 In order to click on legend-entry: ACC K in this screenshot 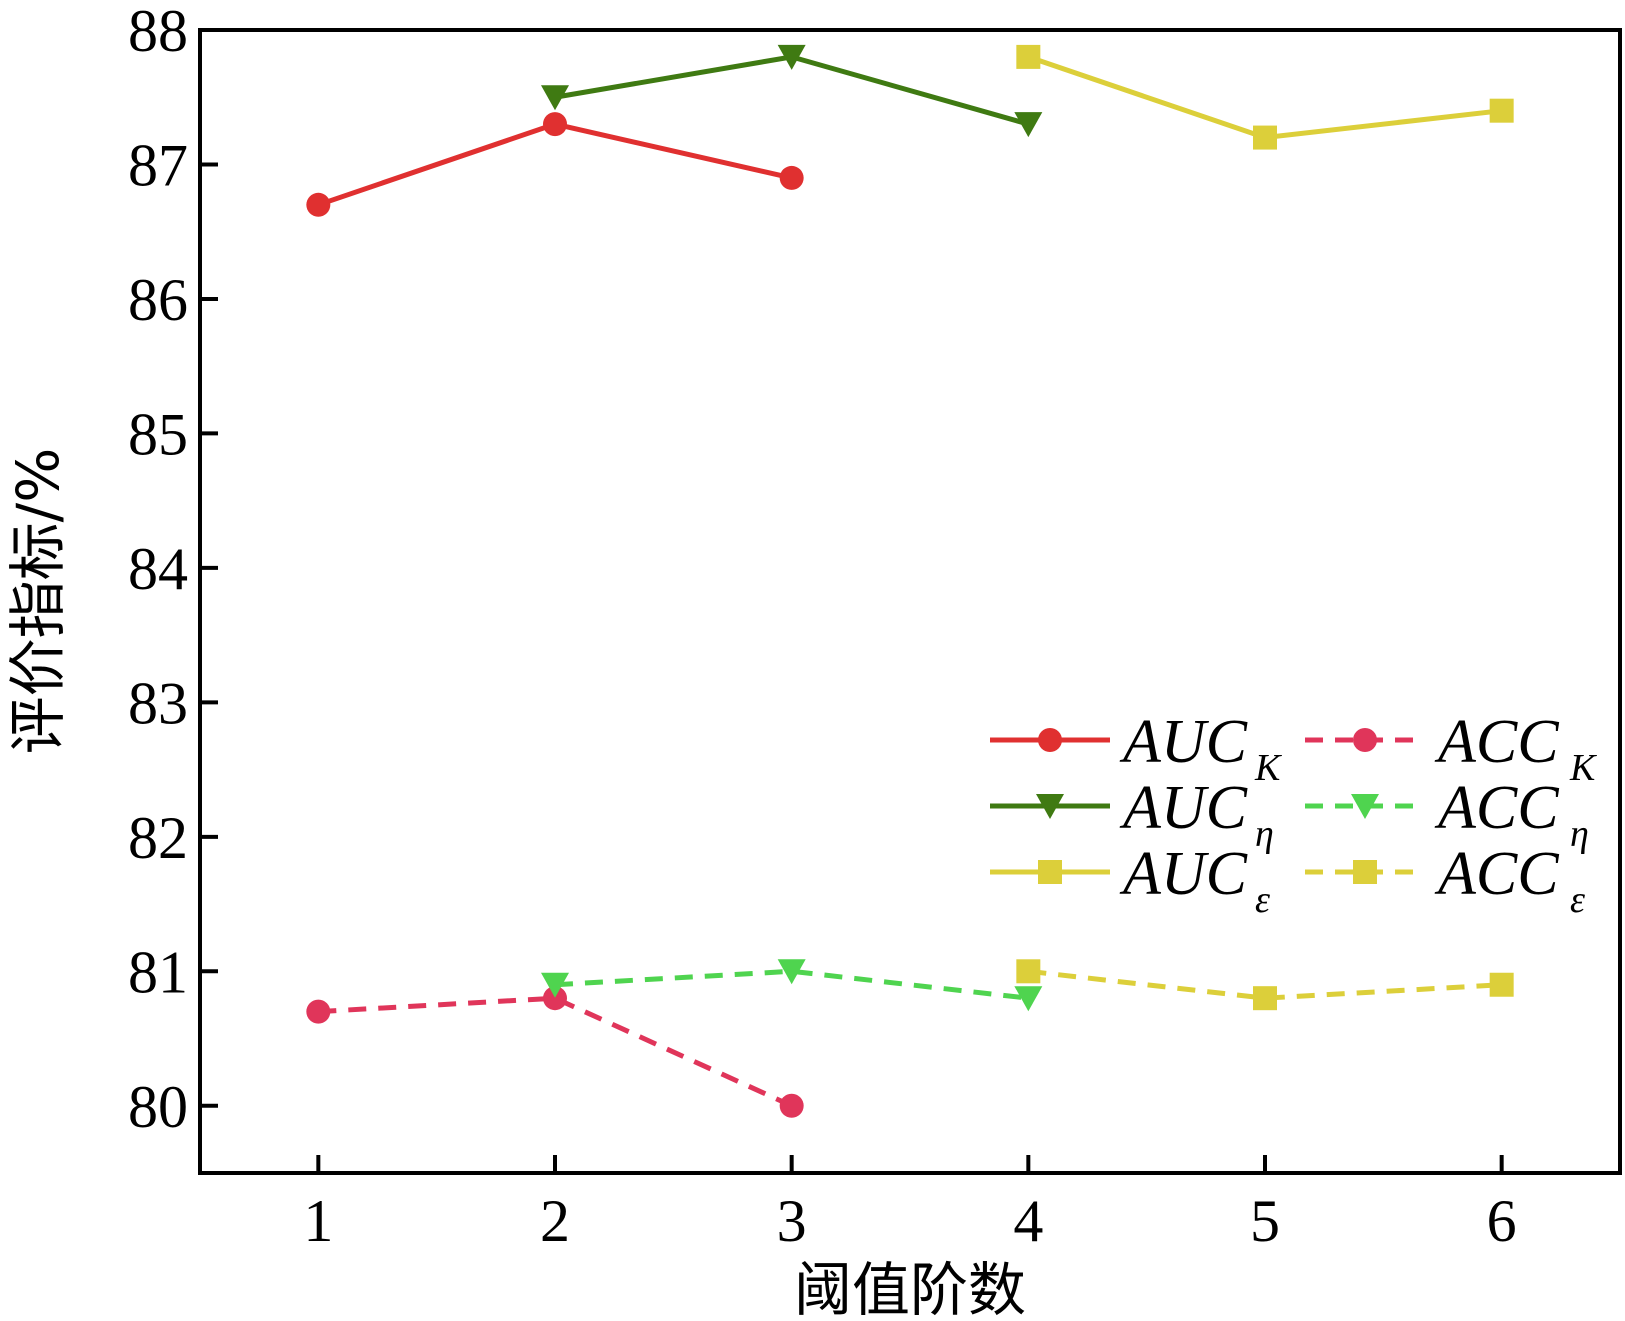, I will do `click(1451, 748)`.